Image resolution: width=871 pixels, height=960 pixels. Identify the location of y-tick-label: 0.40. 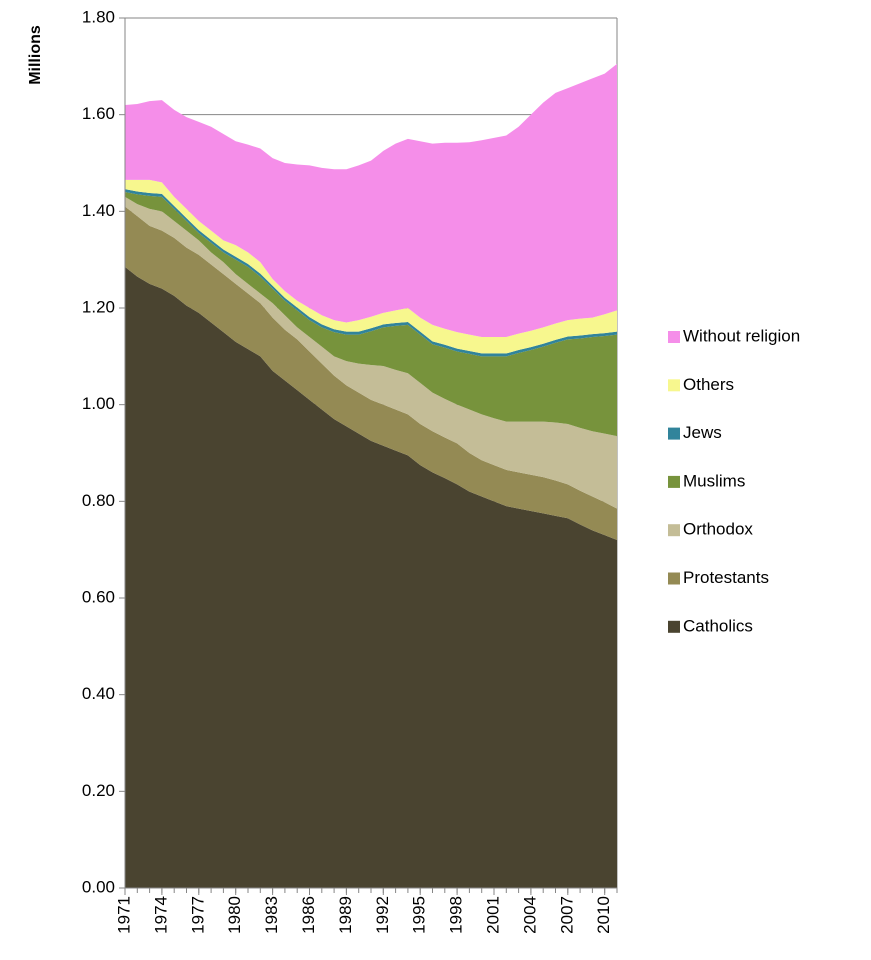
(98, 693).